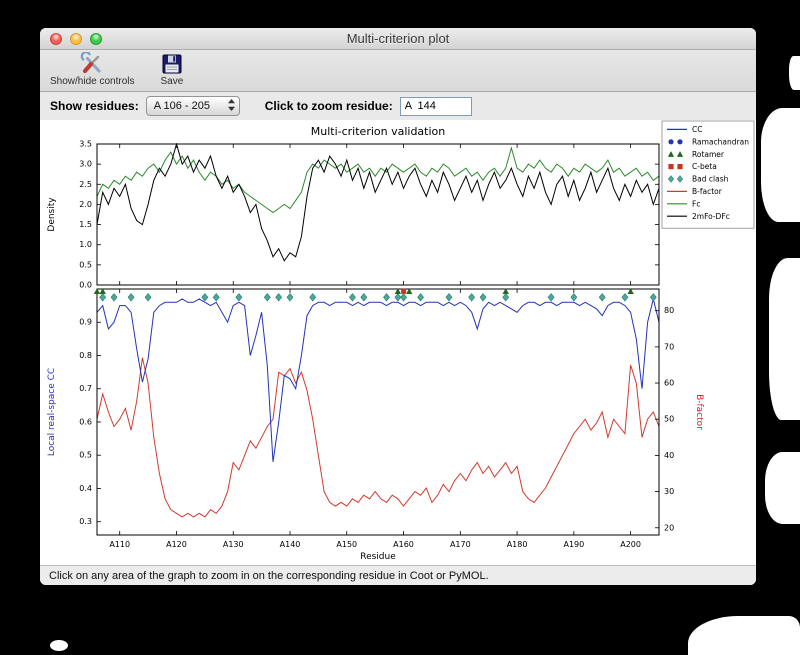 This screenshot has height=655, width=800. I want to click on title-bar: Multi-criterion plot, so click(398, 39).